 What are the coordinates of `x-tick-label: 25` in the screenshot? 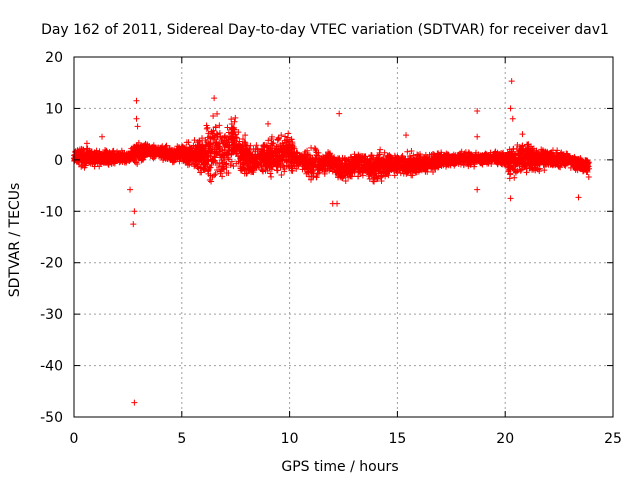 It's located at (613, 439).